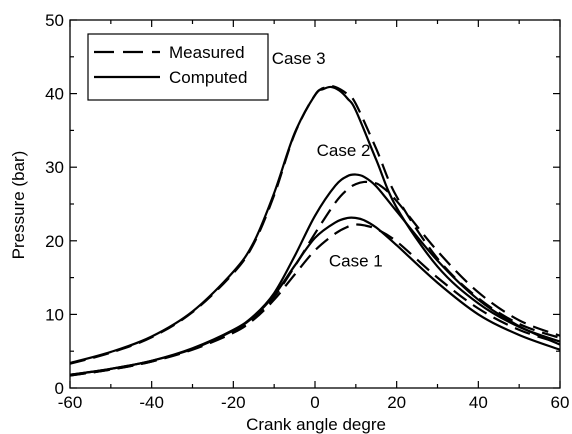 This screenshot has height=434, width=572. I want to click on case-3-label: Case 3, so click(299, 58).